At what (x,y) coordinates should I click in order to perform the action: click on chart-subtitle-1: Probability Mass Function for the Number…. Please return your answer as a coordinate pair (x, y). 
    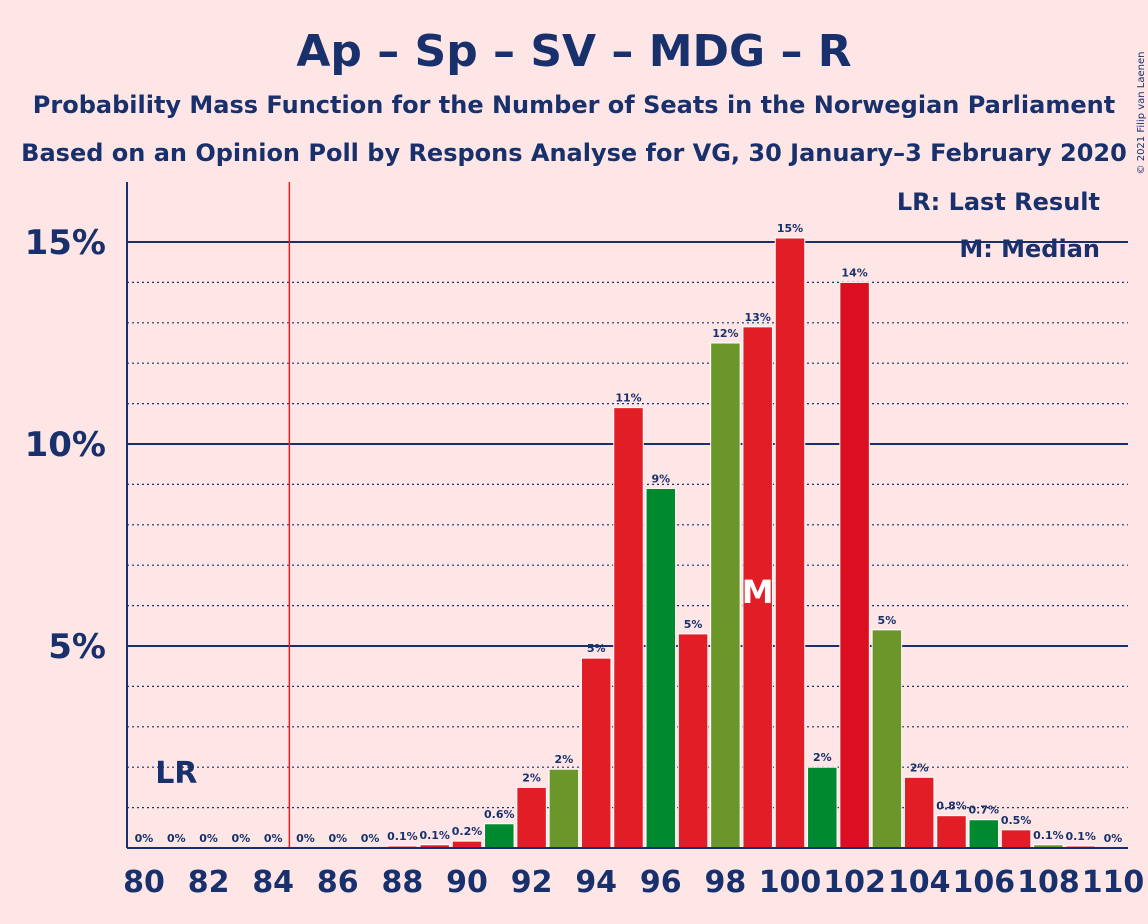
    Looking at the image, I should click on (574, 105).